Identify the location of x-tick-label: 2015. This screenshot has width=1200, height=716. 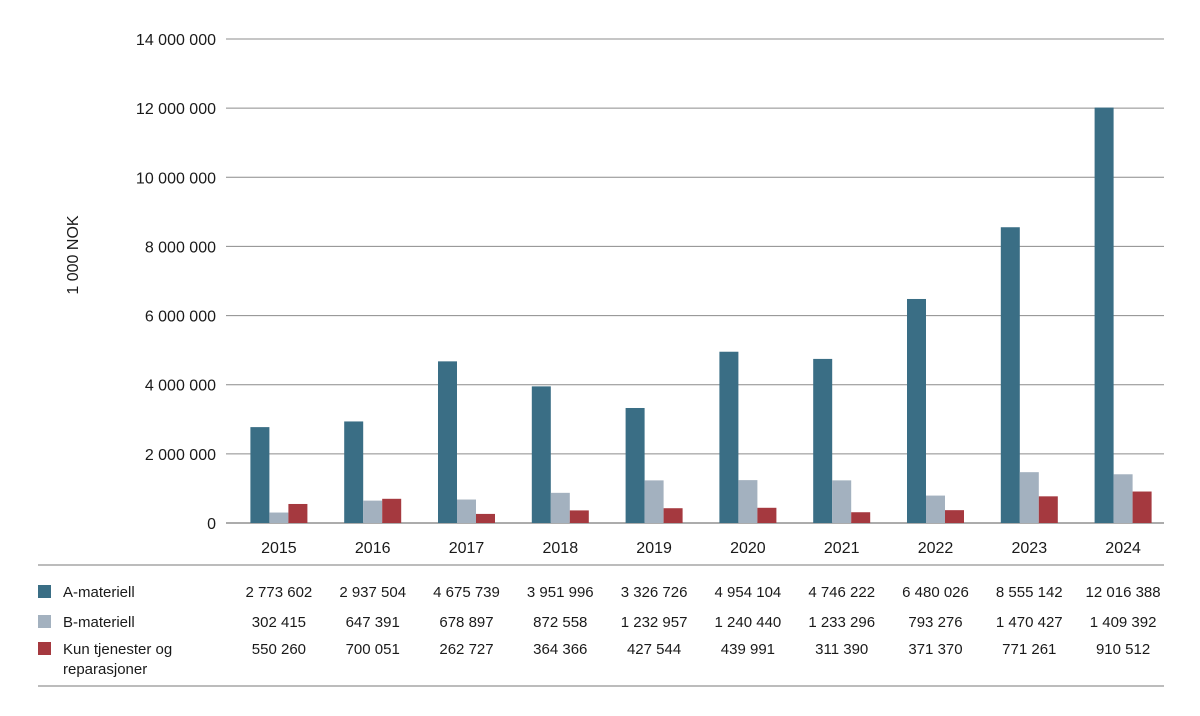
(279, 548).